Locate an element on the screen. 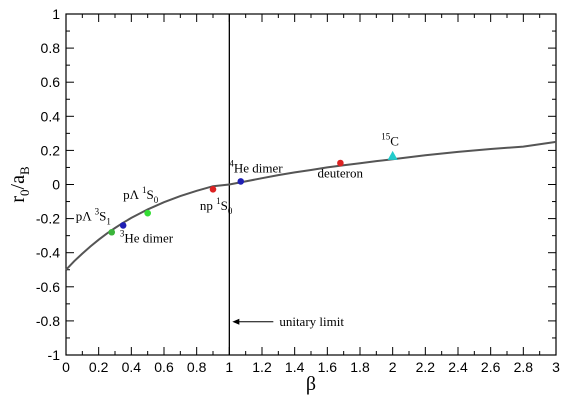  y-tick-label: 0 is located at coordinates (56, 185).